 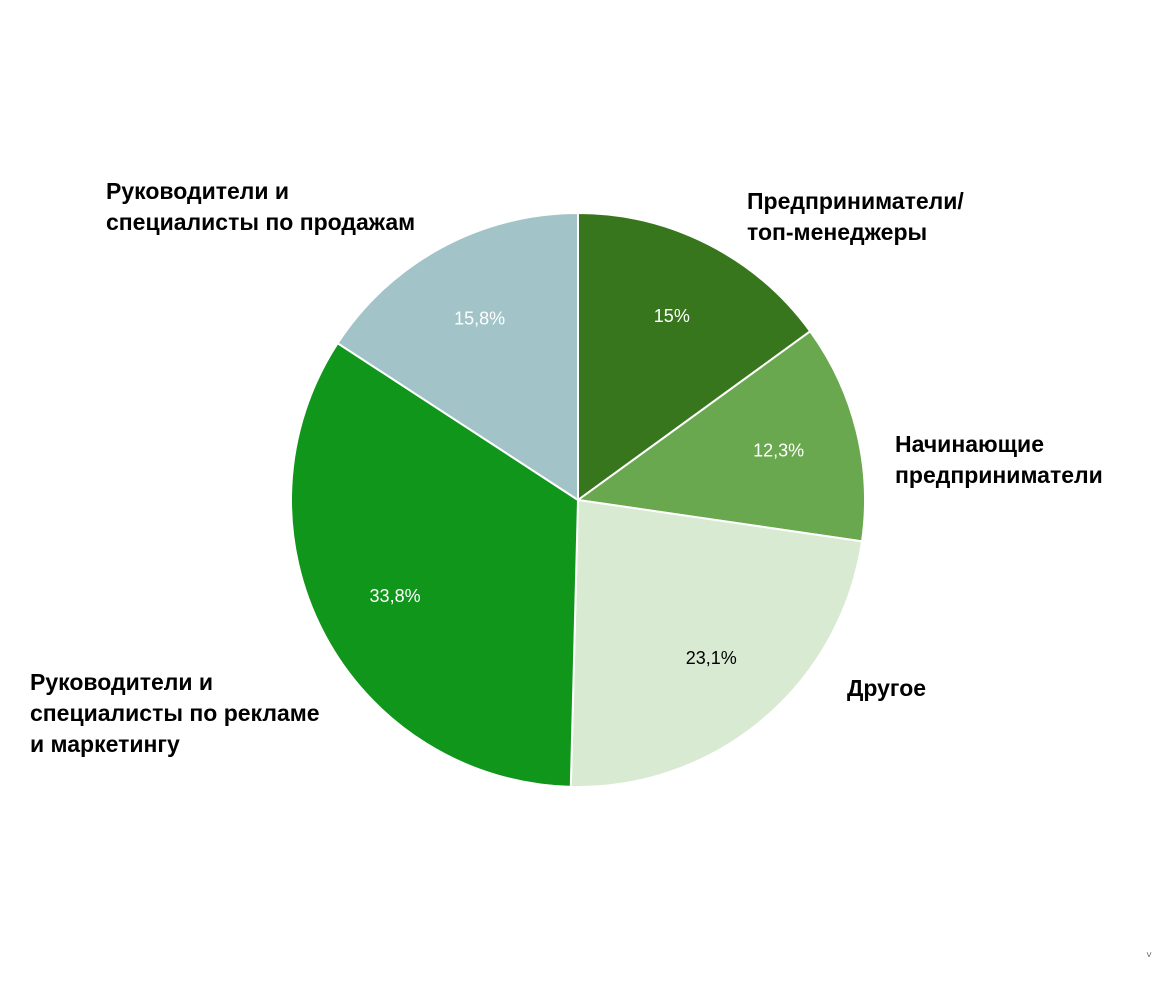 I want to click on category-label-0: Предприниматели/топ-менеджеры, so click(x=855, y=216).